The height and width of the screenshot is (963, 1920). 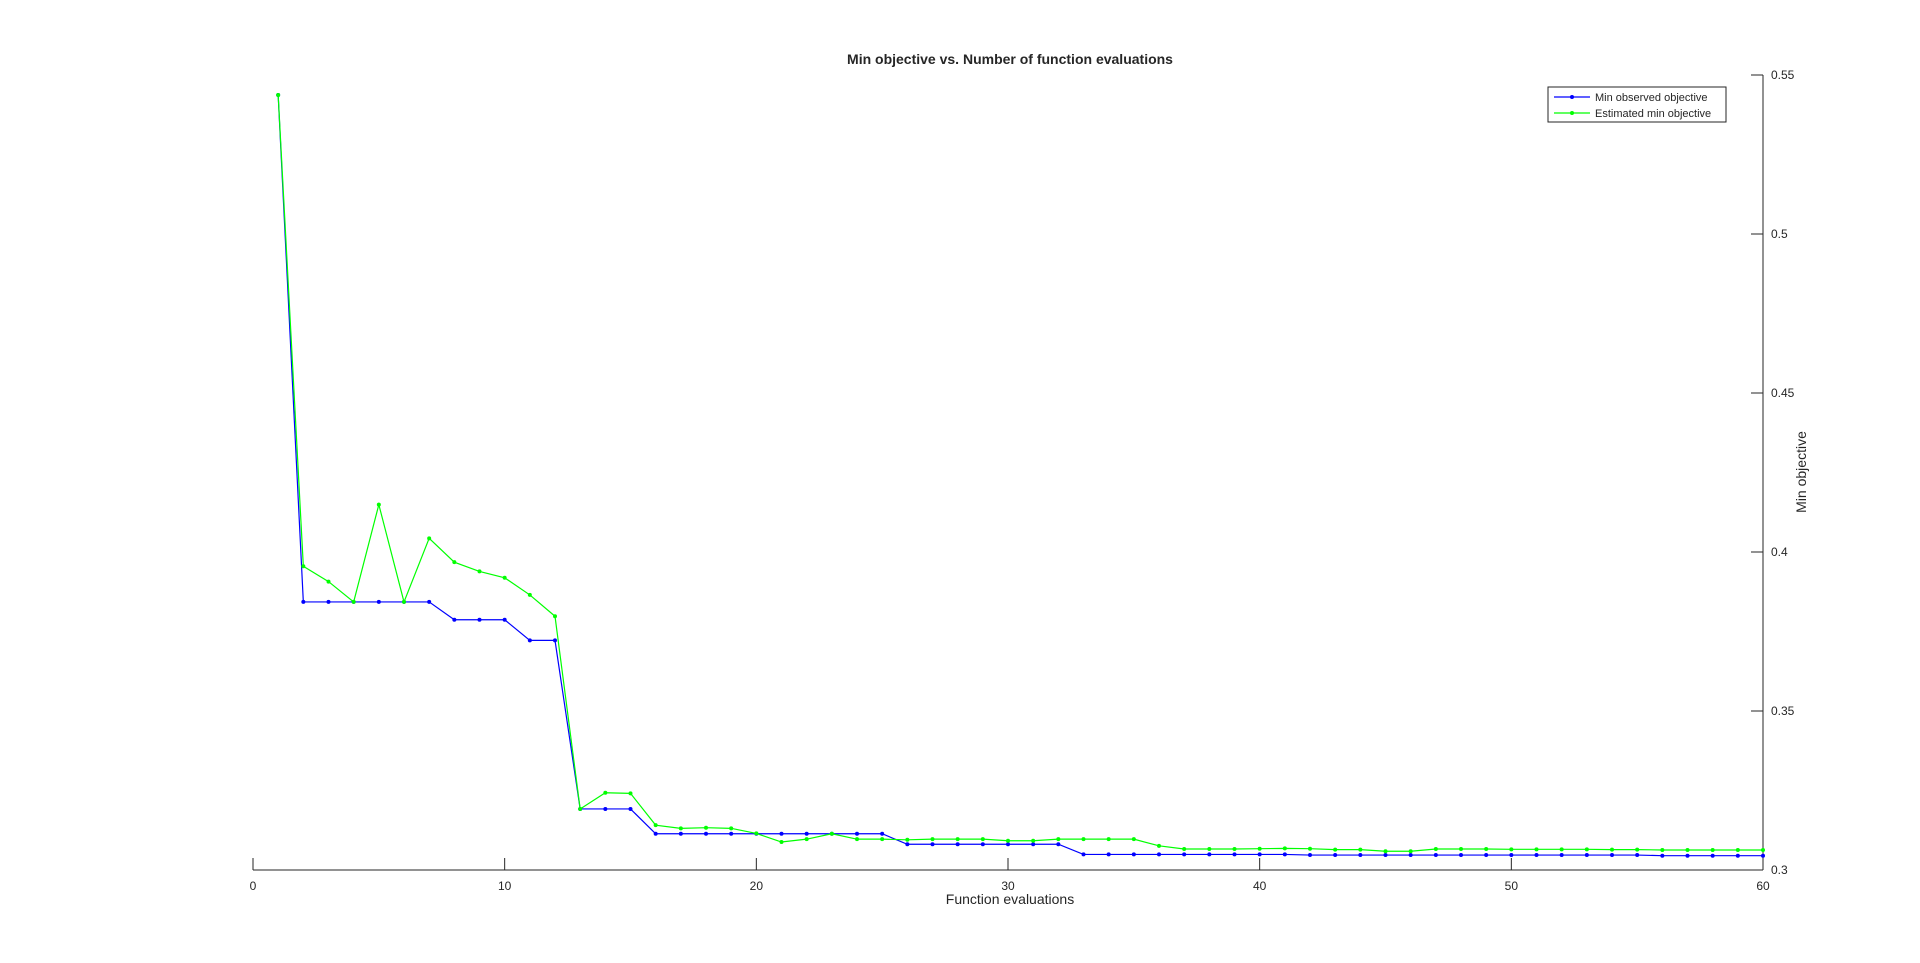 What do you see at coordinates (253, 886) in the screenshot?
I see `x-tick-label: 0` at bounding box center [253, 886].